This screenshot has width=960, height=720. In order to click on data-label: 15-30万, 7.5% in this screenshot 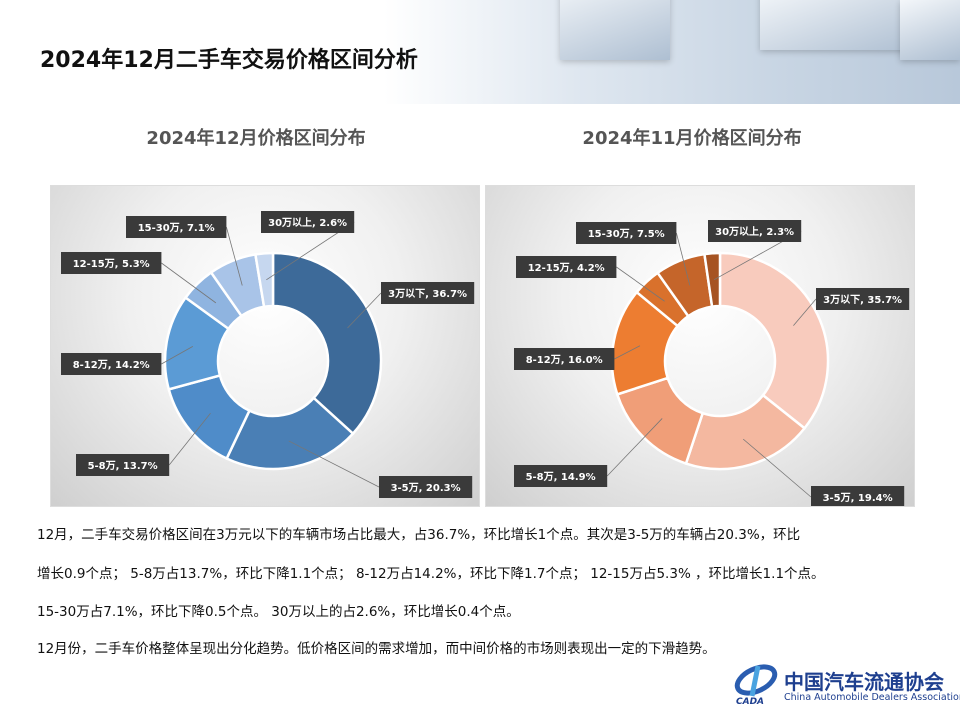, I will do `click(626, 233)`.